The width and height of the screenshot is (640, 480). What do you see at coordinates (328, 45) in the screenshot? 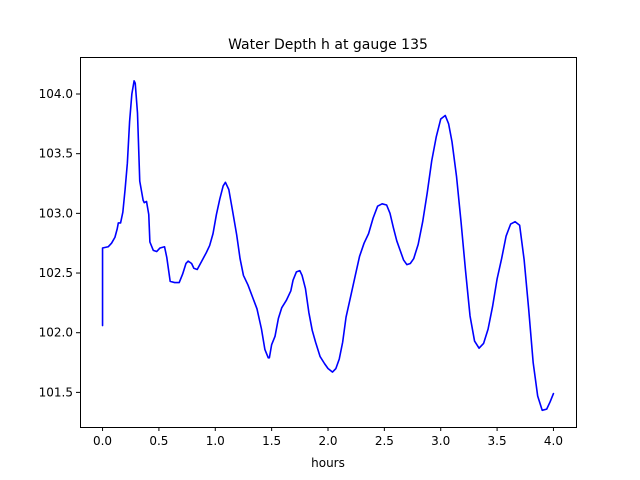
I see `chart-title: Water Depth h at gauge 135` at bounding box center [328, 45].